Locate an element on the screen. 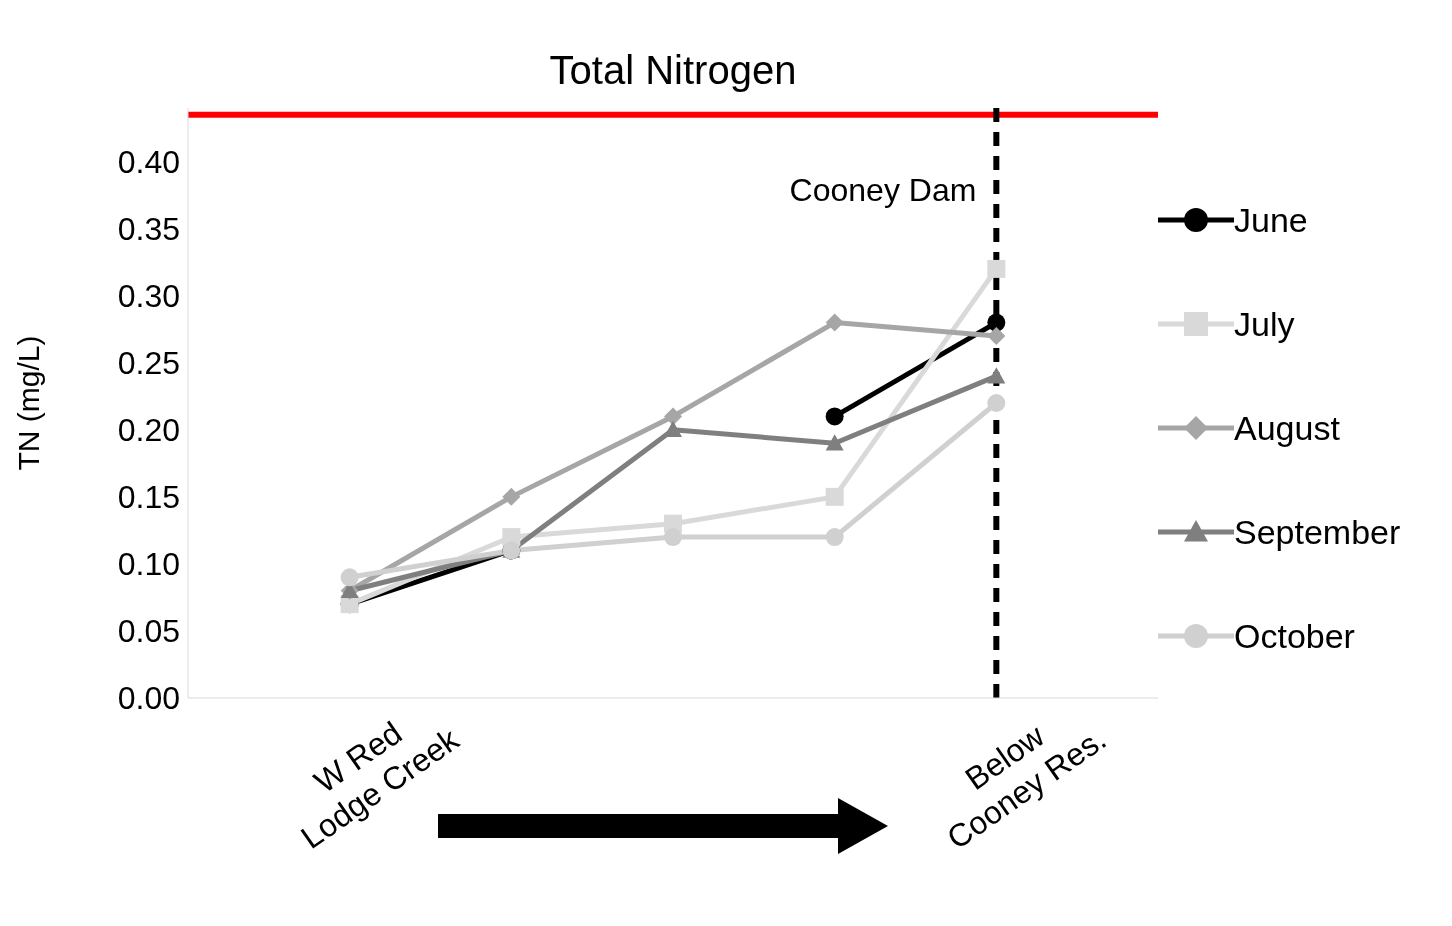 The image size is (1452, 926). y-tick-label: 0.30 is located at coordinates (148, 296).